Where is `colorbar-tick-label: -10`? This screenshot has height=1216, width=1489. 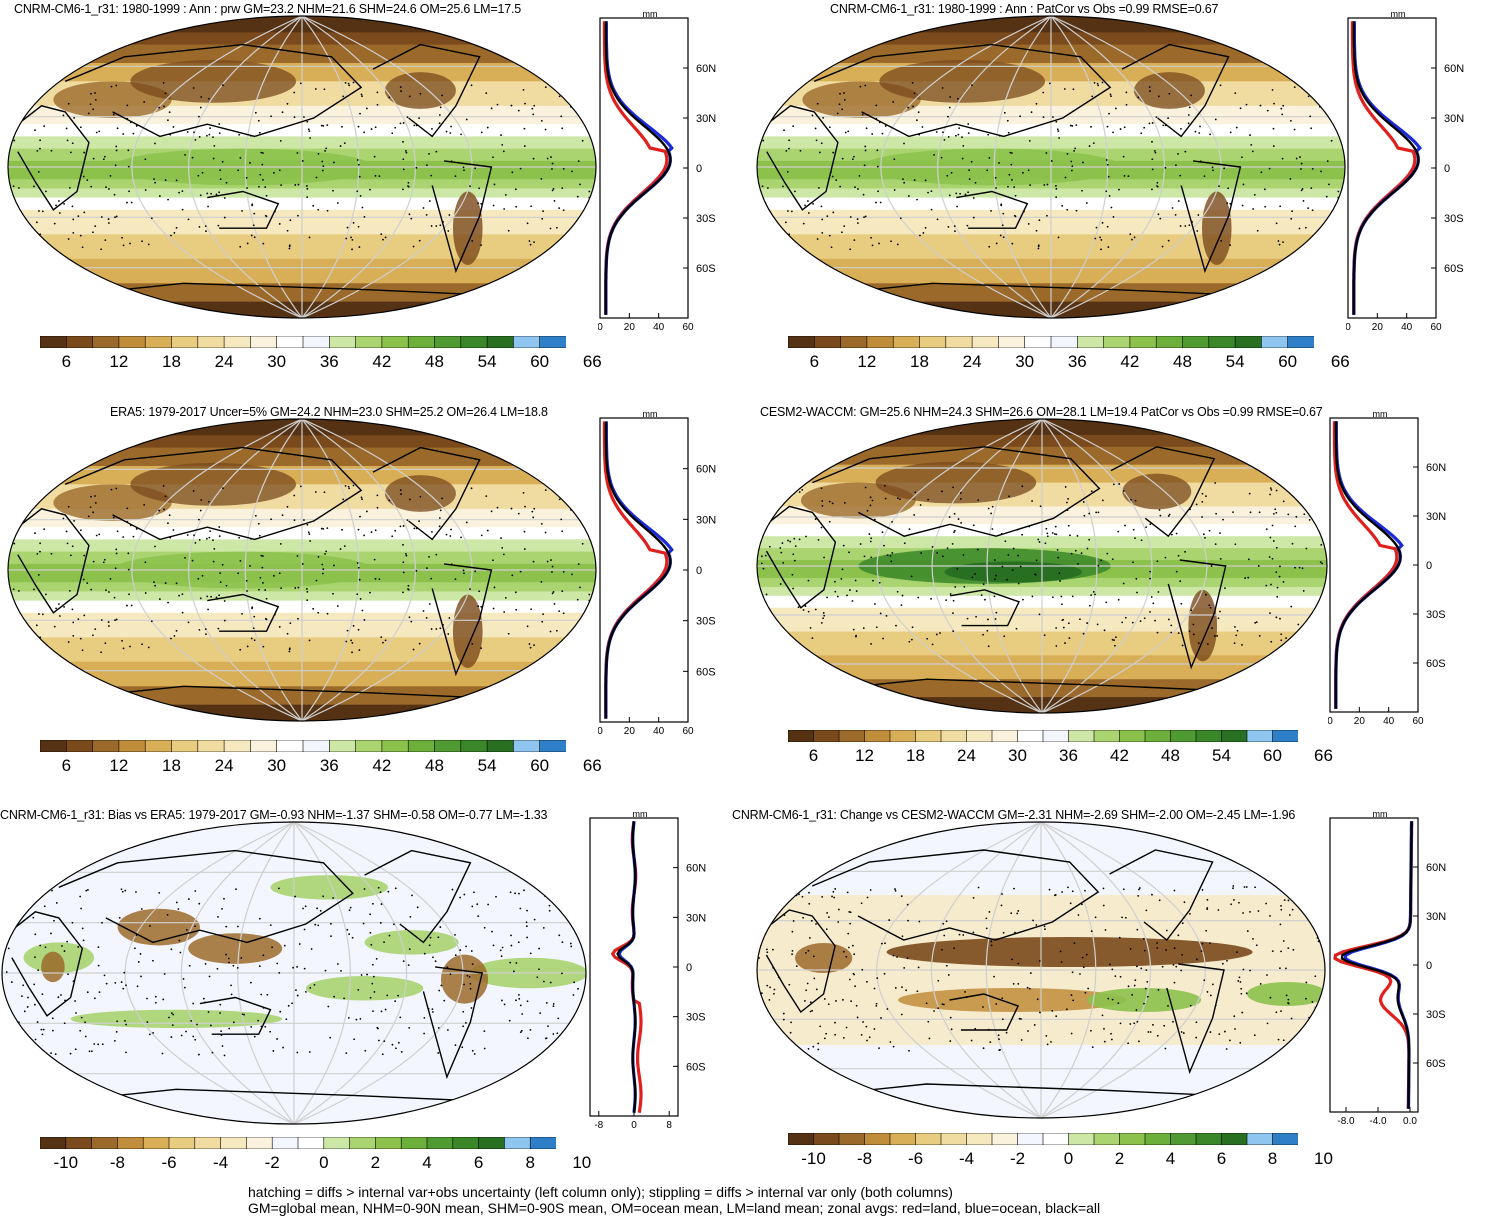 colorbar-tick-label: -10 is located at coordinates (813, 1158).